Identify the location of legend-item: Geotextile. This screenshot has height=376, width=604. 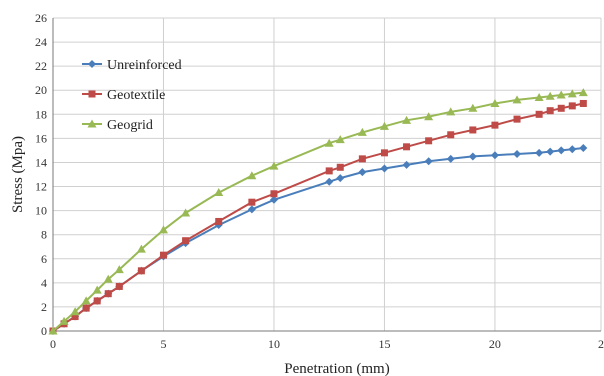
(123, 95).